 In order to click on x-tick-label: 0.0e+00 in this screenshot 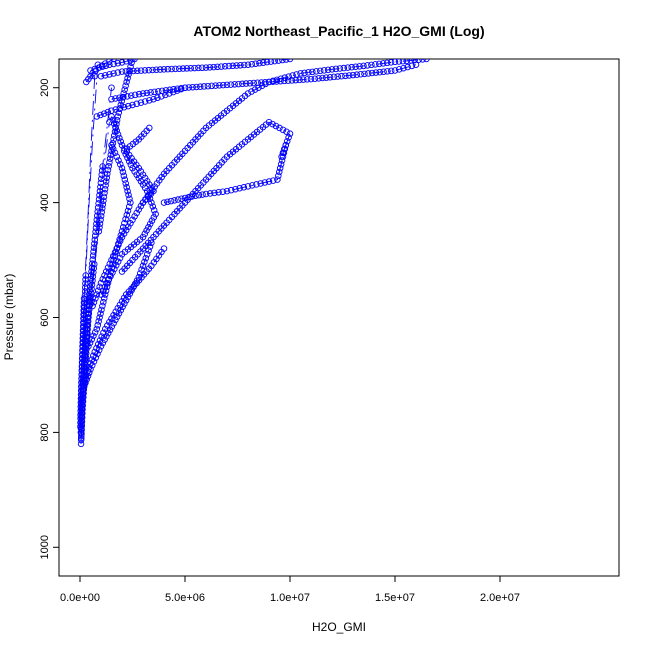, I will do `click(80, 598)`.